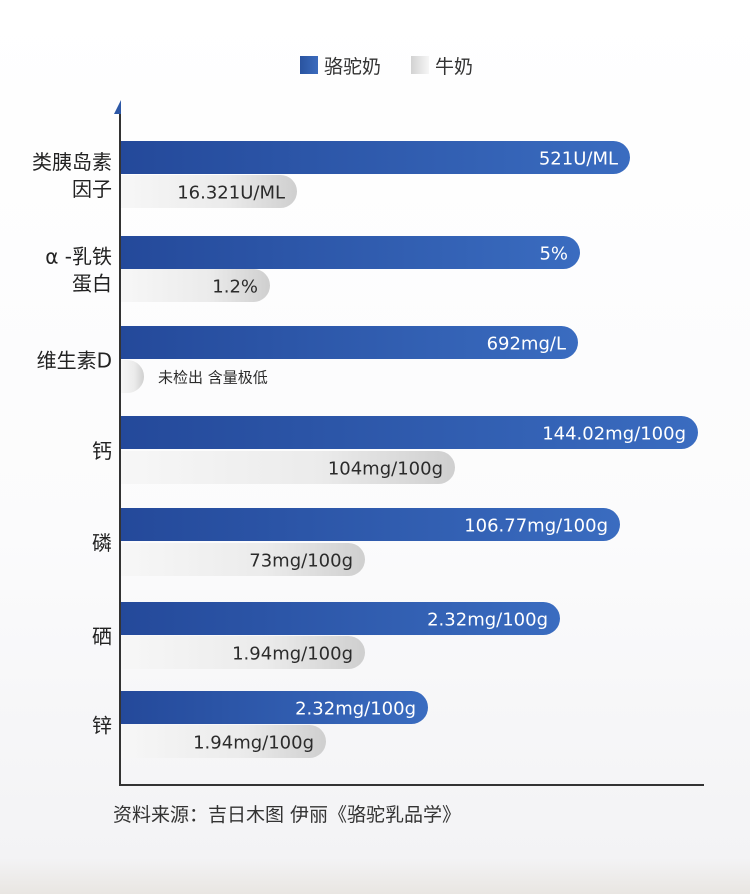 The height and width of the screenshot is (894, 750). What do you see at coordinates (309, 65) in the screenshot?
I see `legend-swatch-camel` at bounding box center [309, 65].